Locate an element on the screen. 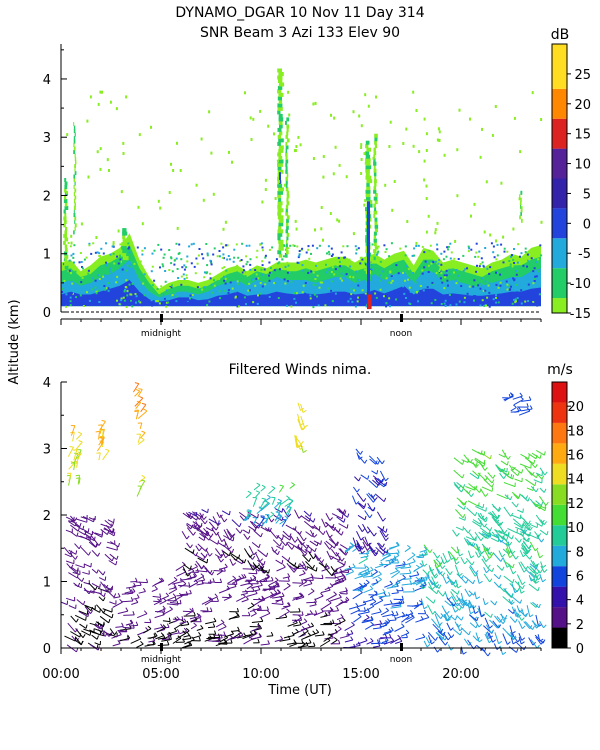  winds-colorbar-unit: m/s is located at coordinates (560, 370).